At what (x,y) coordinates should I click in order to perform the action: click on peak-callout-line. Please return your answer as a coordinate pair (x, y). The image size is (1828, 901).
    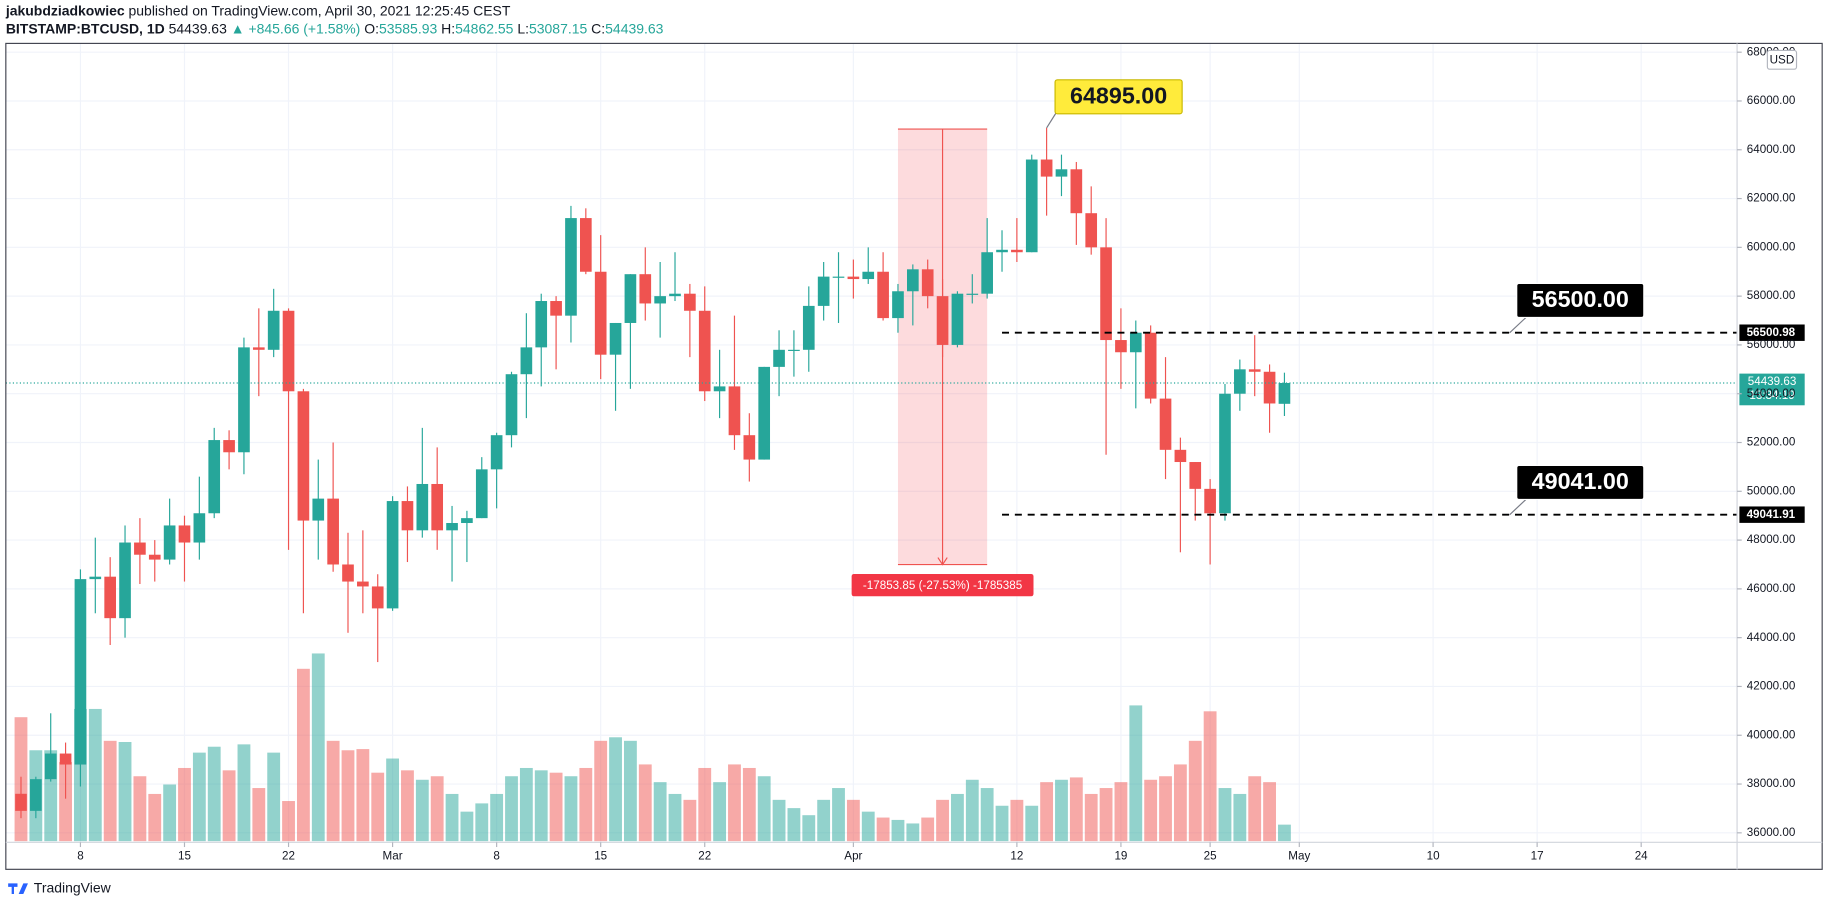
    Looking at the image, I should click on (1051, 120).